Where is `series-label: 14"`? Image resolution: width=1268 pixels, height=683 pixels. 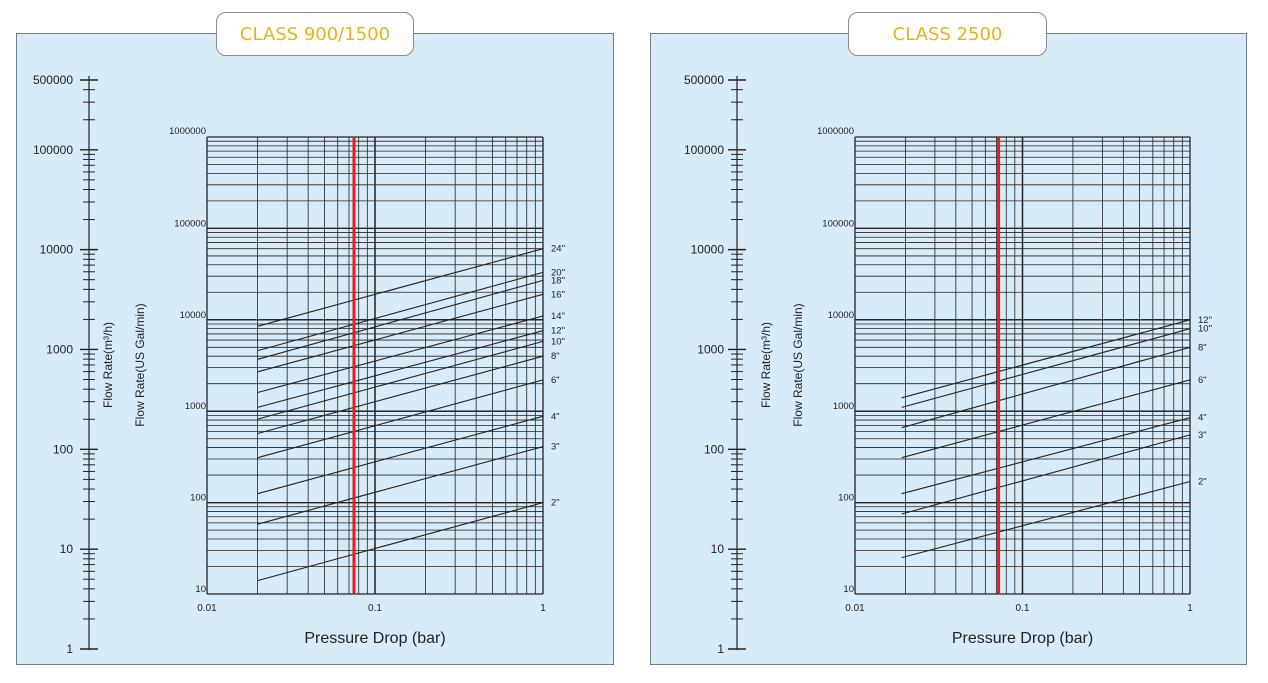
series-label: 14" is located at coordinates (558, 316).